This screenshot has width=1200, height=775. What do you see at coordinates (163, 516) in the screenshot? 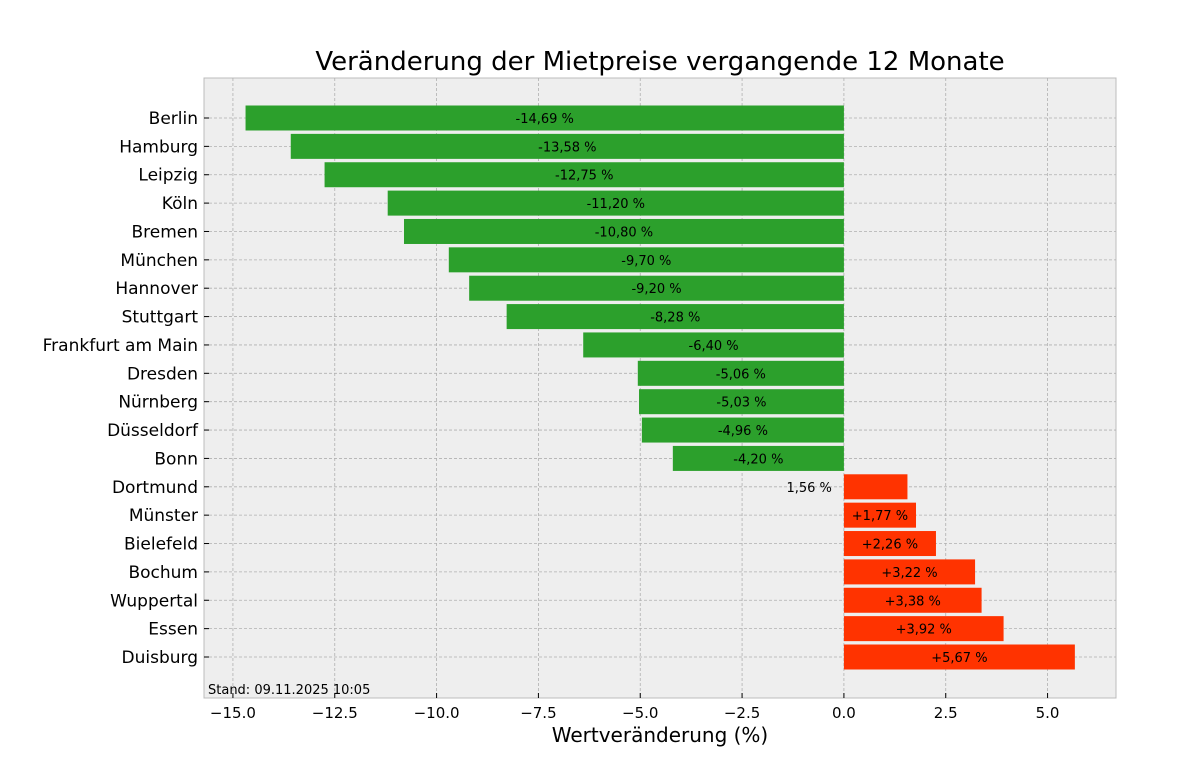
I see `y-tick-label: Münster` at bounding box center [163, 516].